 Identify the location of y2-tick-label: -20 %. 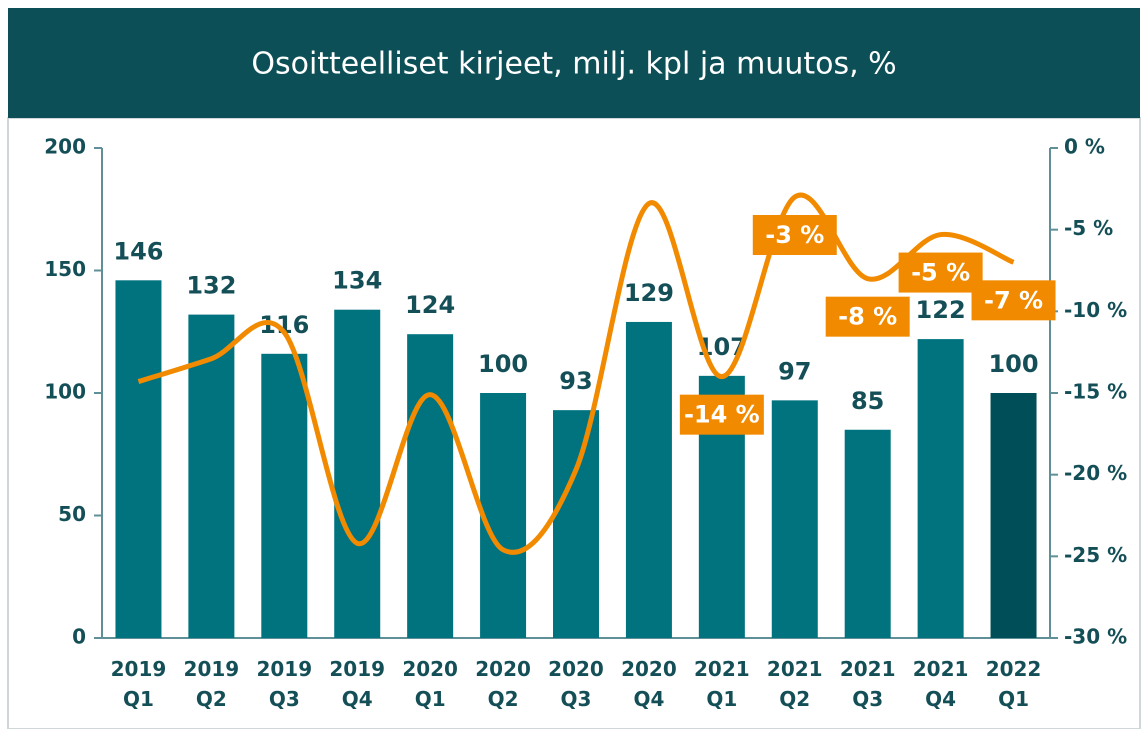
(1095, 473).